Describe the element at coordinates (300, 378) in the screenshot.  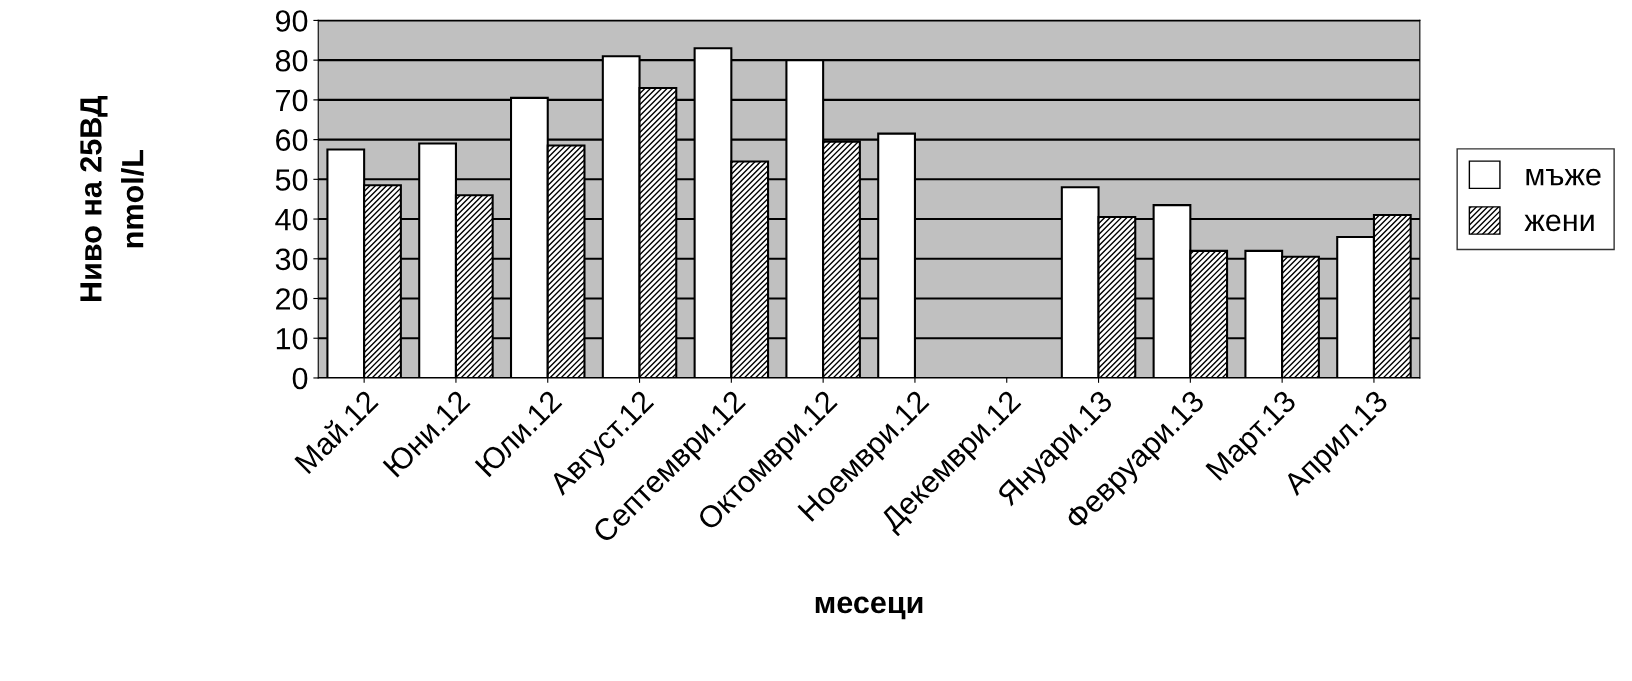
I see `y-tick-label: 0` at that location.